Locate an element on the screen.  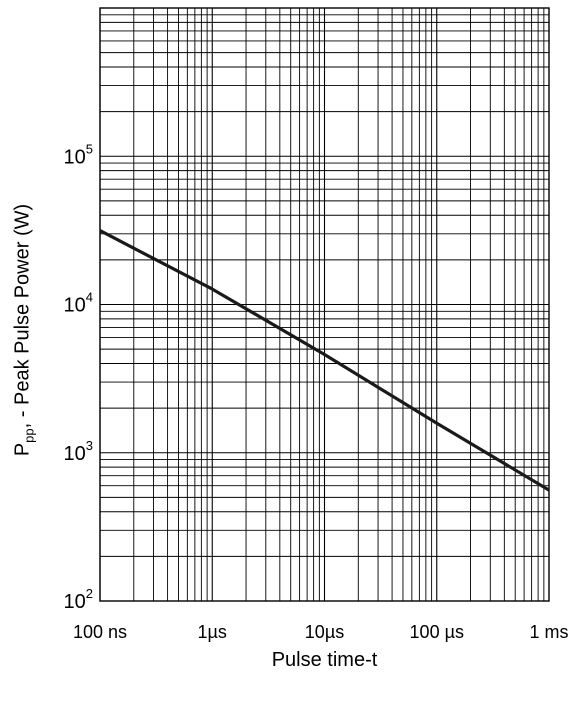
y-axis-label: Ppp, - Peak Pulse Power (W) is located at coordinates (24, 330).